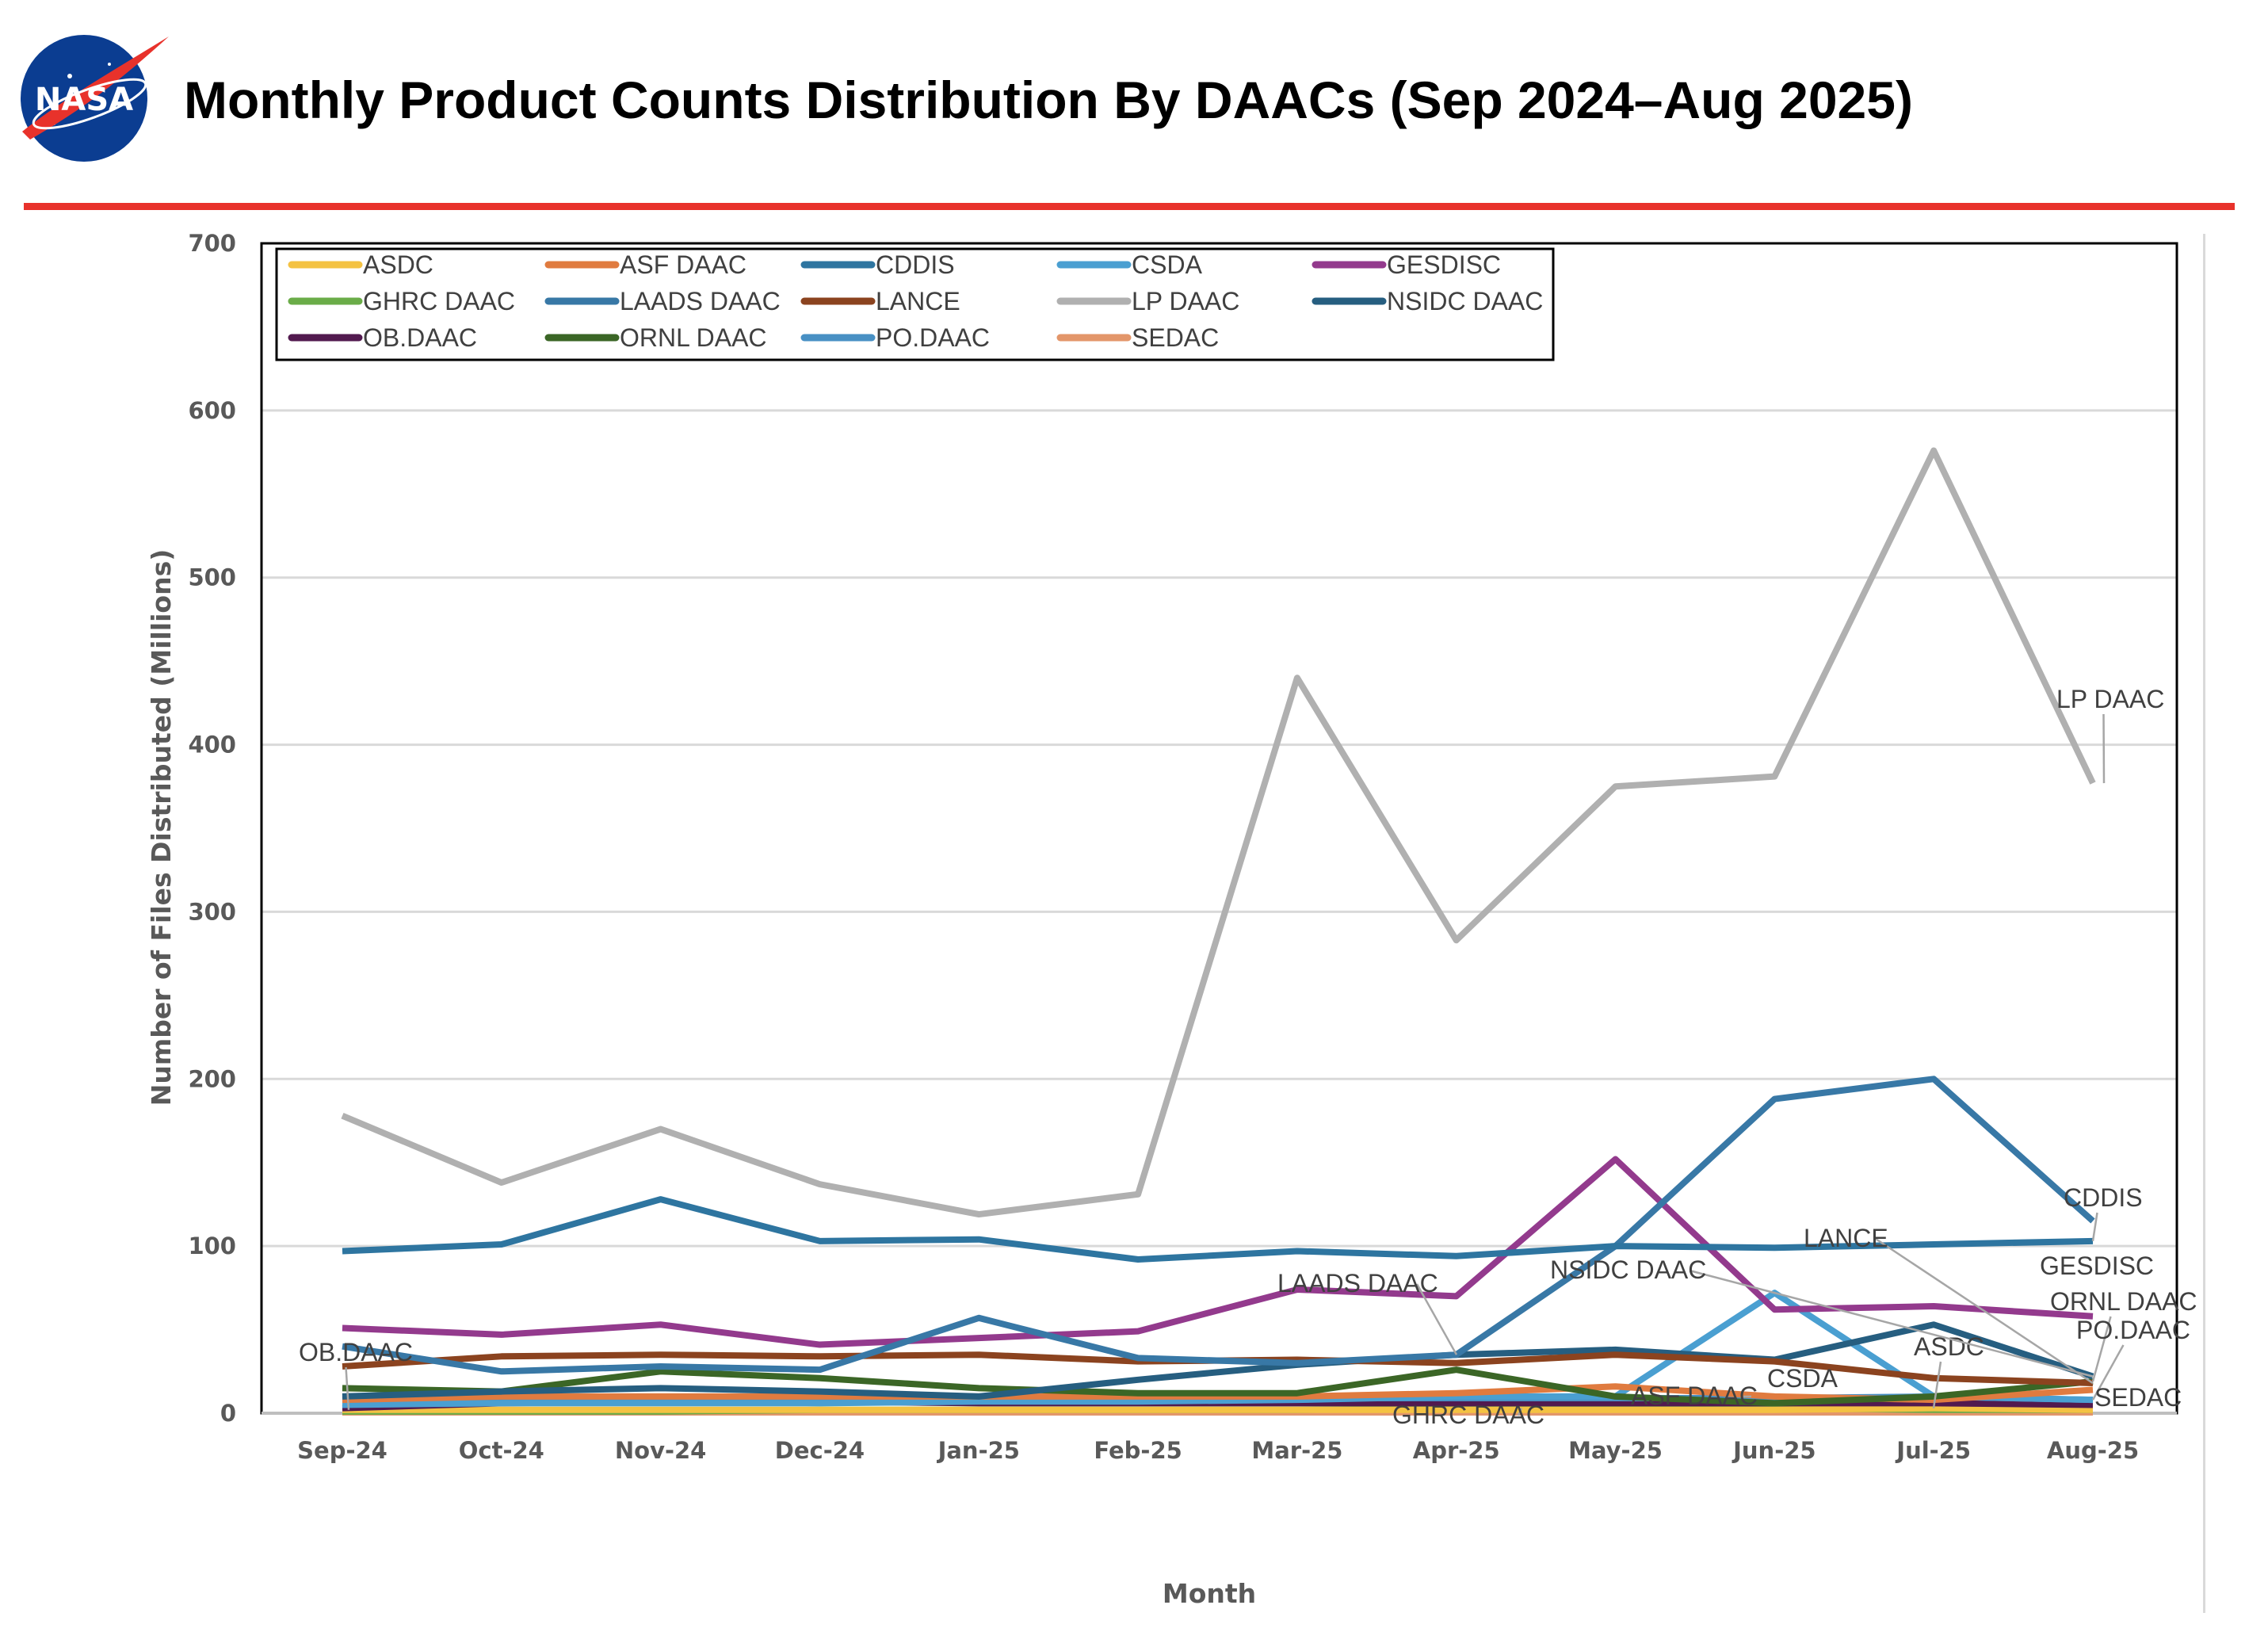 This screenshot has width=2268, height=1628. What do you see at coordinates (1218, 1393) in the screenshot?
I see `series-line-asf-daac` at bounding box center [1218, 1393].